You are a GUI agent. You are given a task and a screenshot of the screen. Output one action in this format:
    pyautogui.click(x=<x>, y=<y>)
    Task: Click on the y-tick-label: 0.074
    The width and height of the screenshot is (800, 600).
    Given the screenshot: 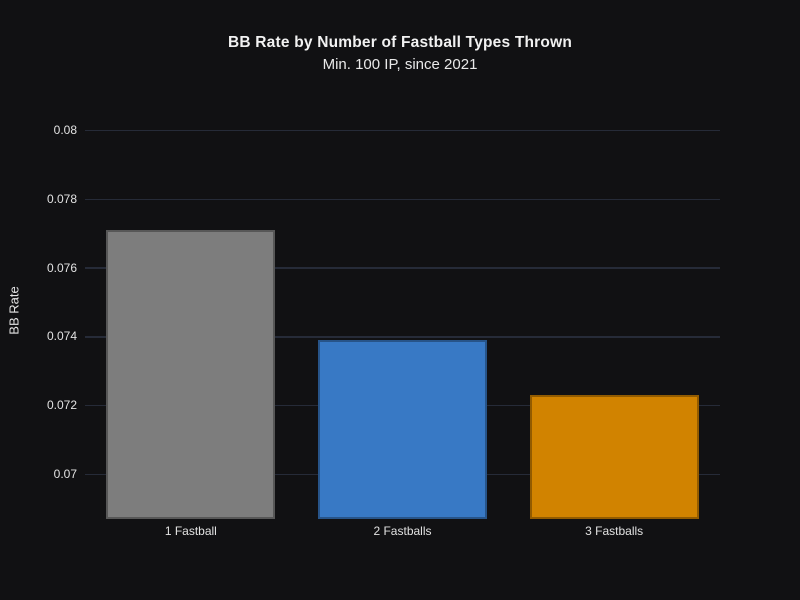 What is the action you would take?
    pyautogui.click(x=61, y=336)
    